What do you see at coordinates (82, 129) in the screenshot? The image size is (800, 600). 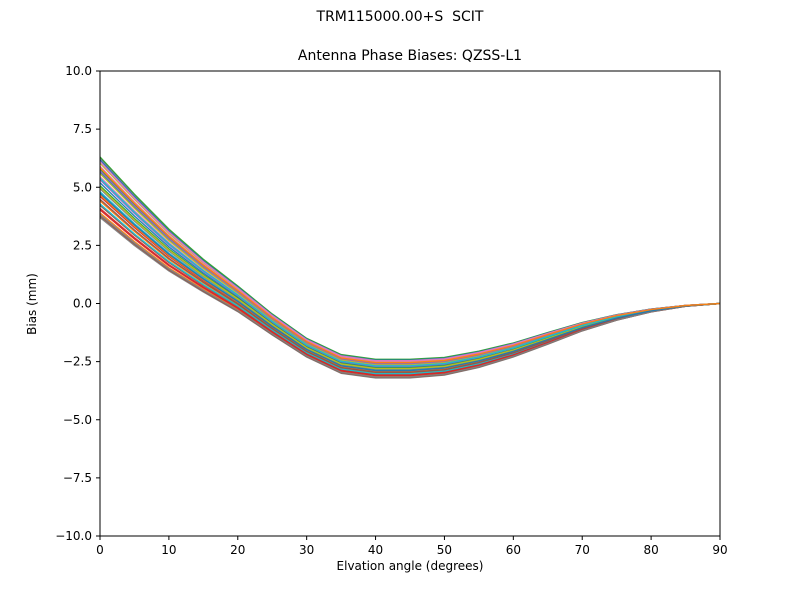 I see `y-tick-label: 7.5` at bounding box center [82, 129].